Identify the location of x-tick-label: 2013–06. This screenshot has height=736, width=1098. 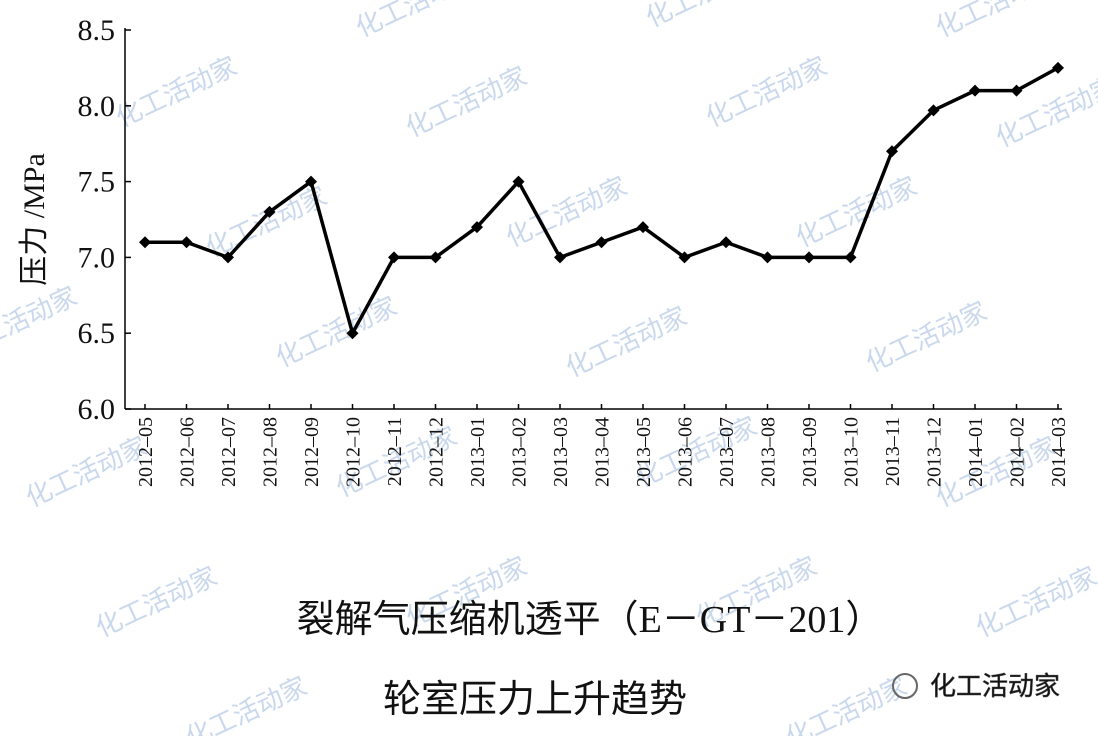
(686, 452).